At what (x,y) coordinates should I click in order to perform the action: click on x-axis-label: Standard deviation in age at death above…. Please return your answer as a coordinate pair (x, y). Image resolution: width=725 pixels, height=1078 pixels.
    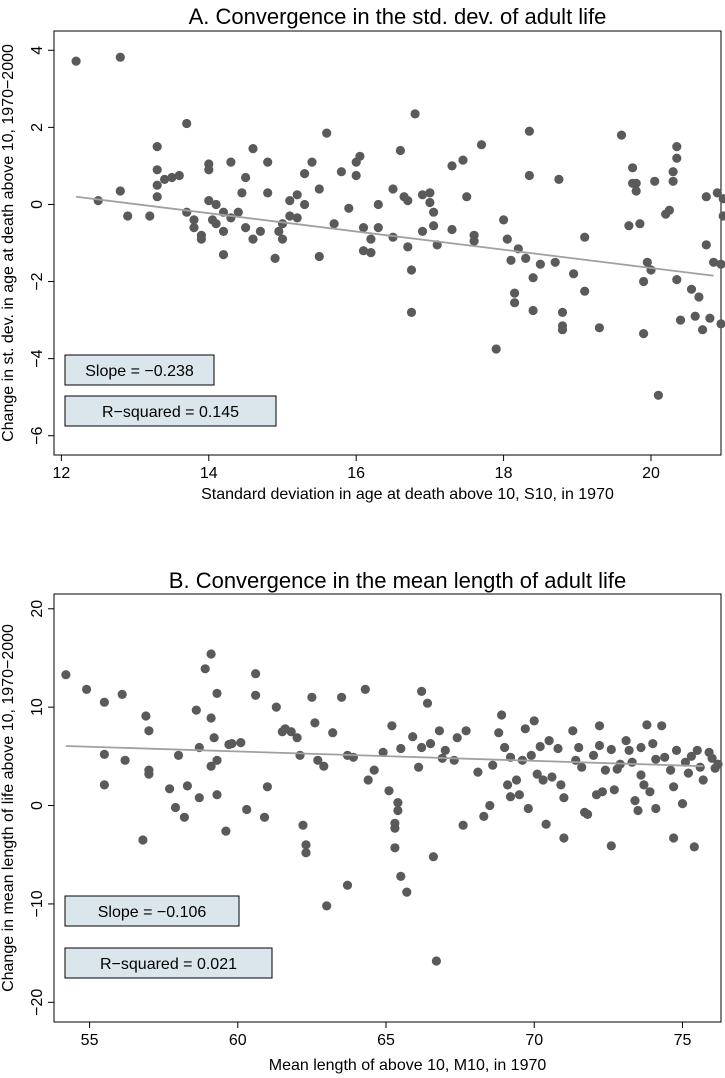
    Looking at the image, I should click on (407, 494).